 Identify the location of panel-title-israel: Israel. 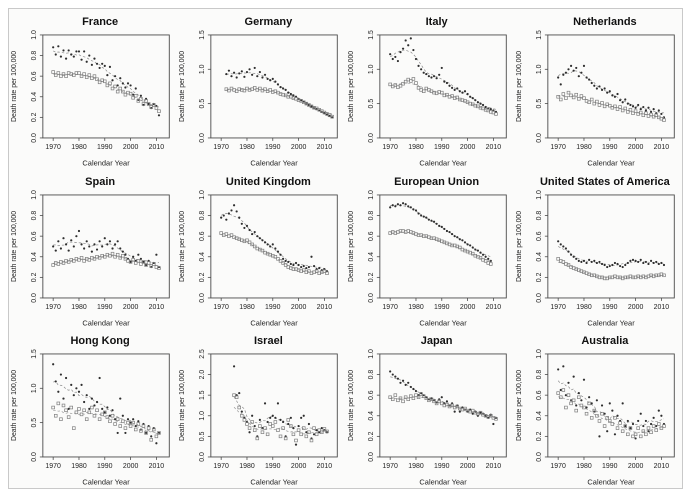
(268, 341).